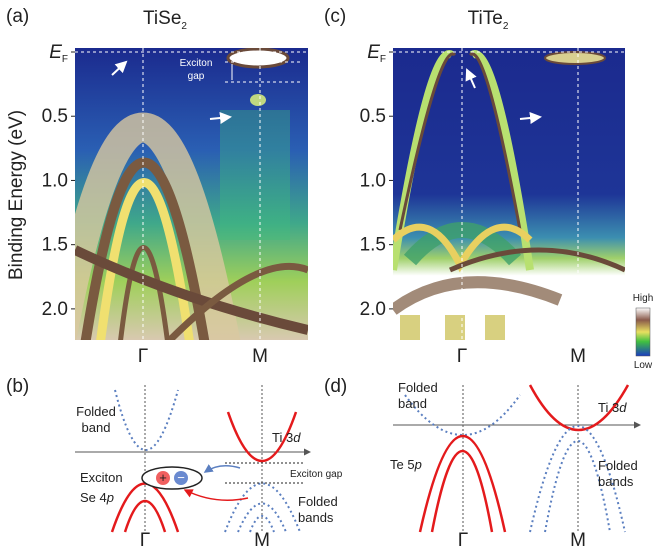 This screenshot has height=550, width=661. I want to click on label: Te 5p, so click(406, 464).